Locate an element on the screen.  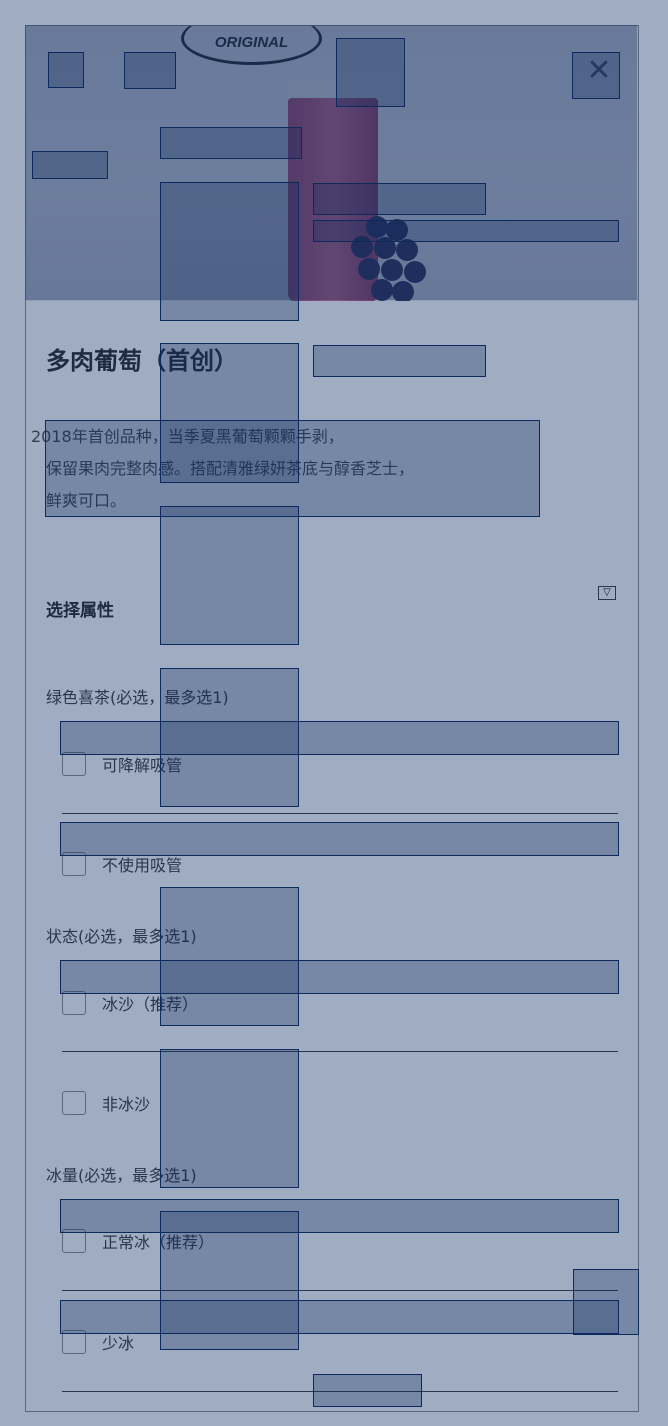
option-item: 冰沙（推荐） is located at coordinates (340, 1004).